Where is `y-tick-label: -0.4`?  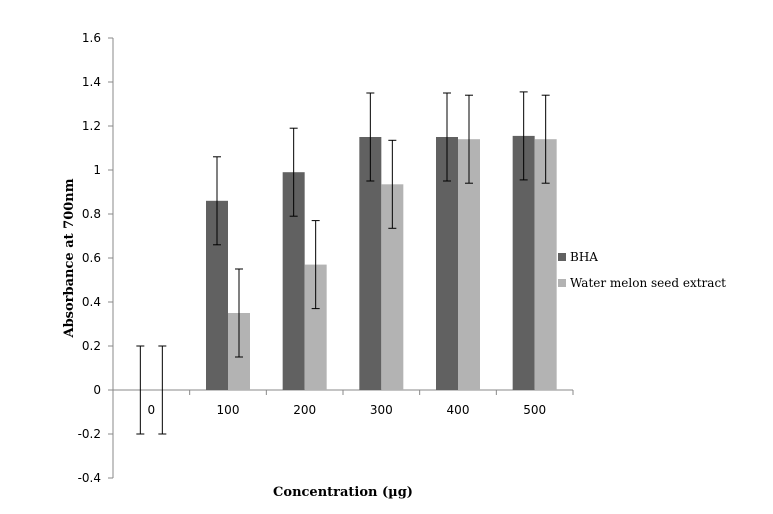 y-tick-label: -0.4 is located at coordinates (89, 478).